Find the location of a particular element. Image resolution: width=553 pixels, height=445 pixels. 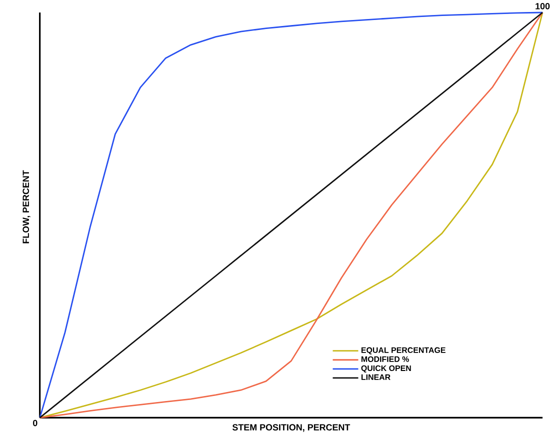

x-axis-title: STEM POSITION, PERCENT is located at coordinates (291, 428).